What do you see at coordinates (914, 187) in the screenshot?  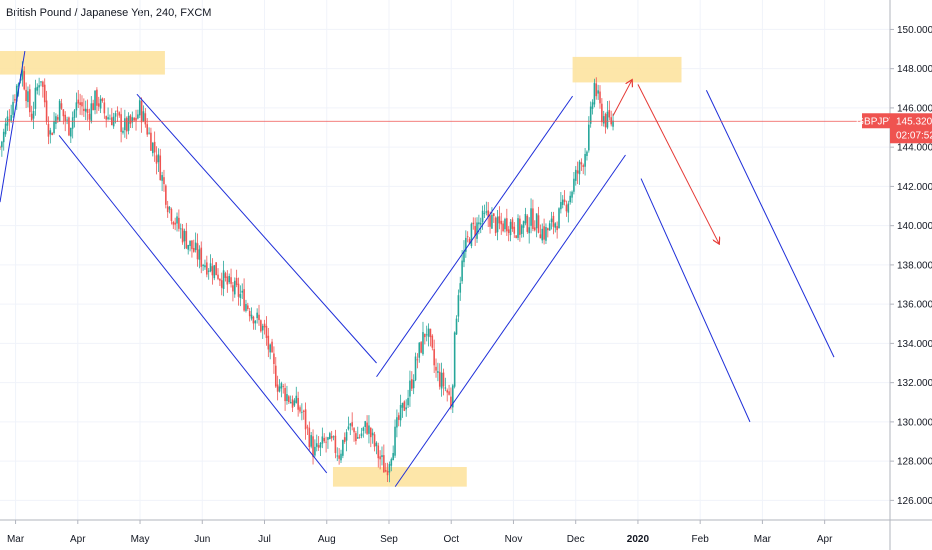 I see `y-tick-label: 142.000` at bounding box center [914, 187].